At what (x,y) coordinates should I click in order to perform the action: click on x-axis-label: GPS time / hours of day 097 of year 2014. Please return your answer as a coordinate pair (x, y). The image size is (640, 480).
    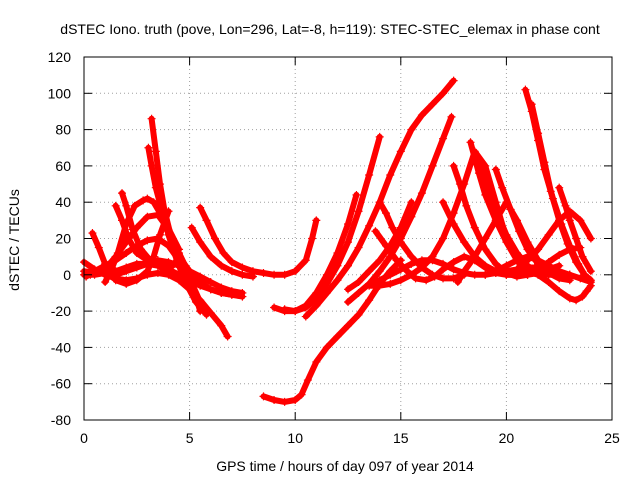
    Looking at the image, I should click on (345, 466).